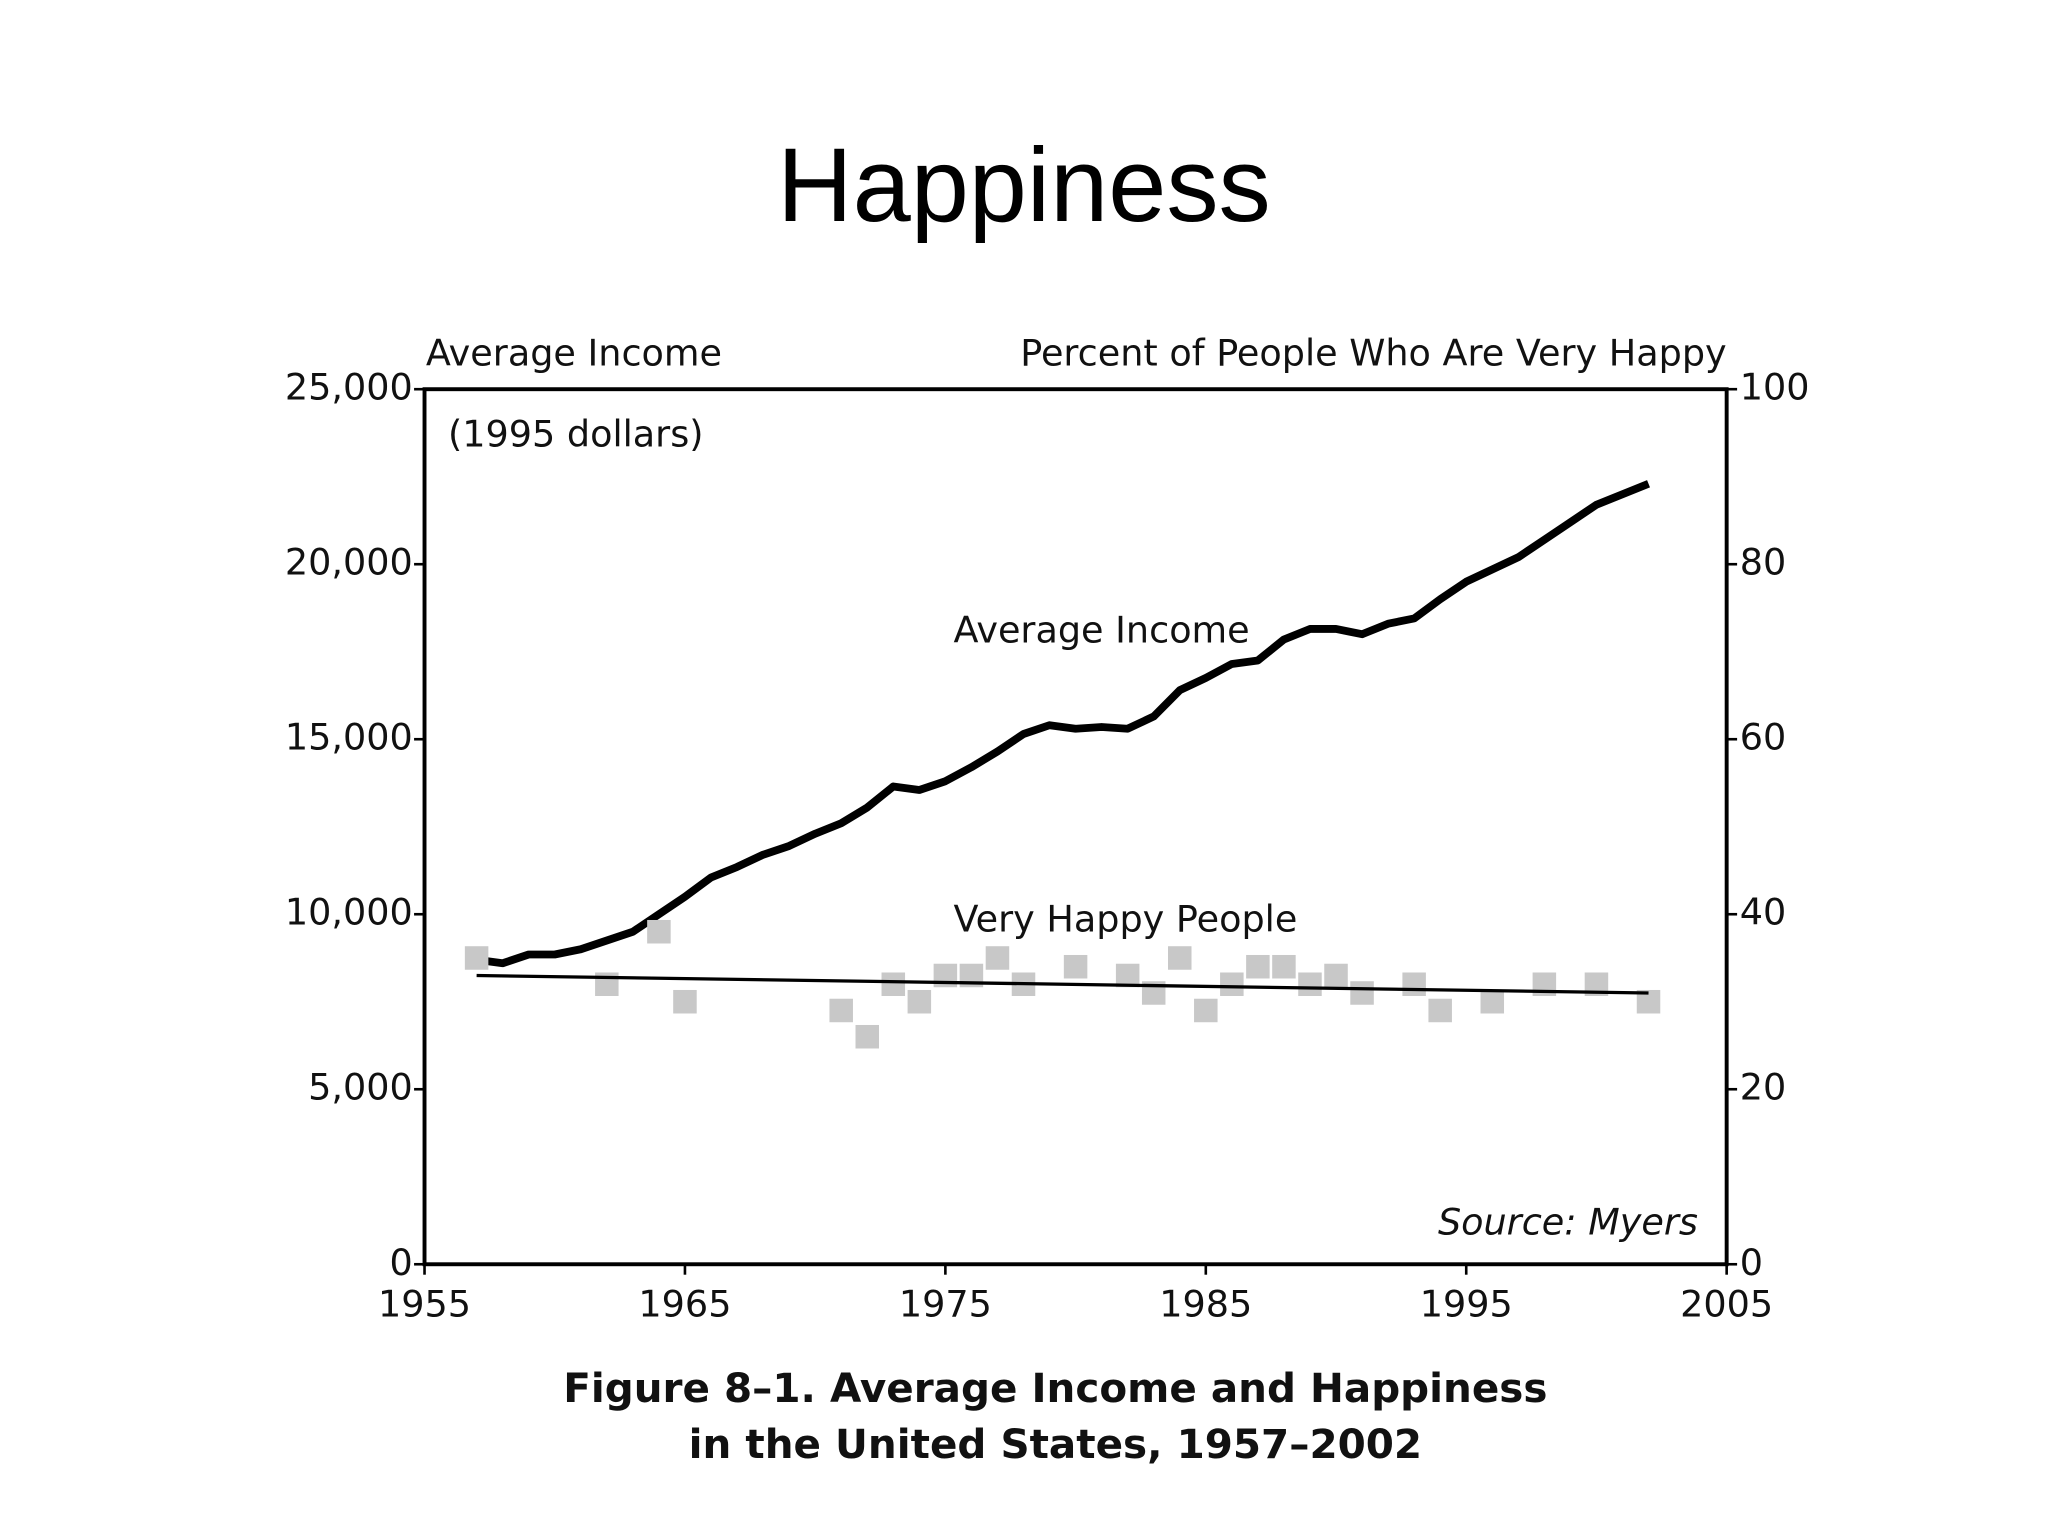 This screenshot has width=2048, height=1535. I want to click on y-tick-label: 10,000, so click(349, 912).